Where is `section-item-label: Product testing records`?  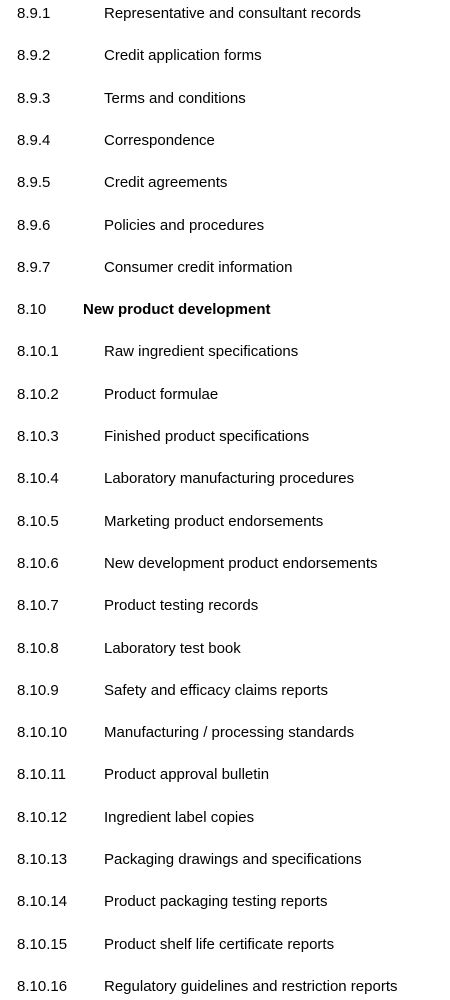
section-item-label: Product testing records is located at coordinates (181, 606).